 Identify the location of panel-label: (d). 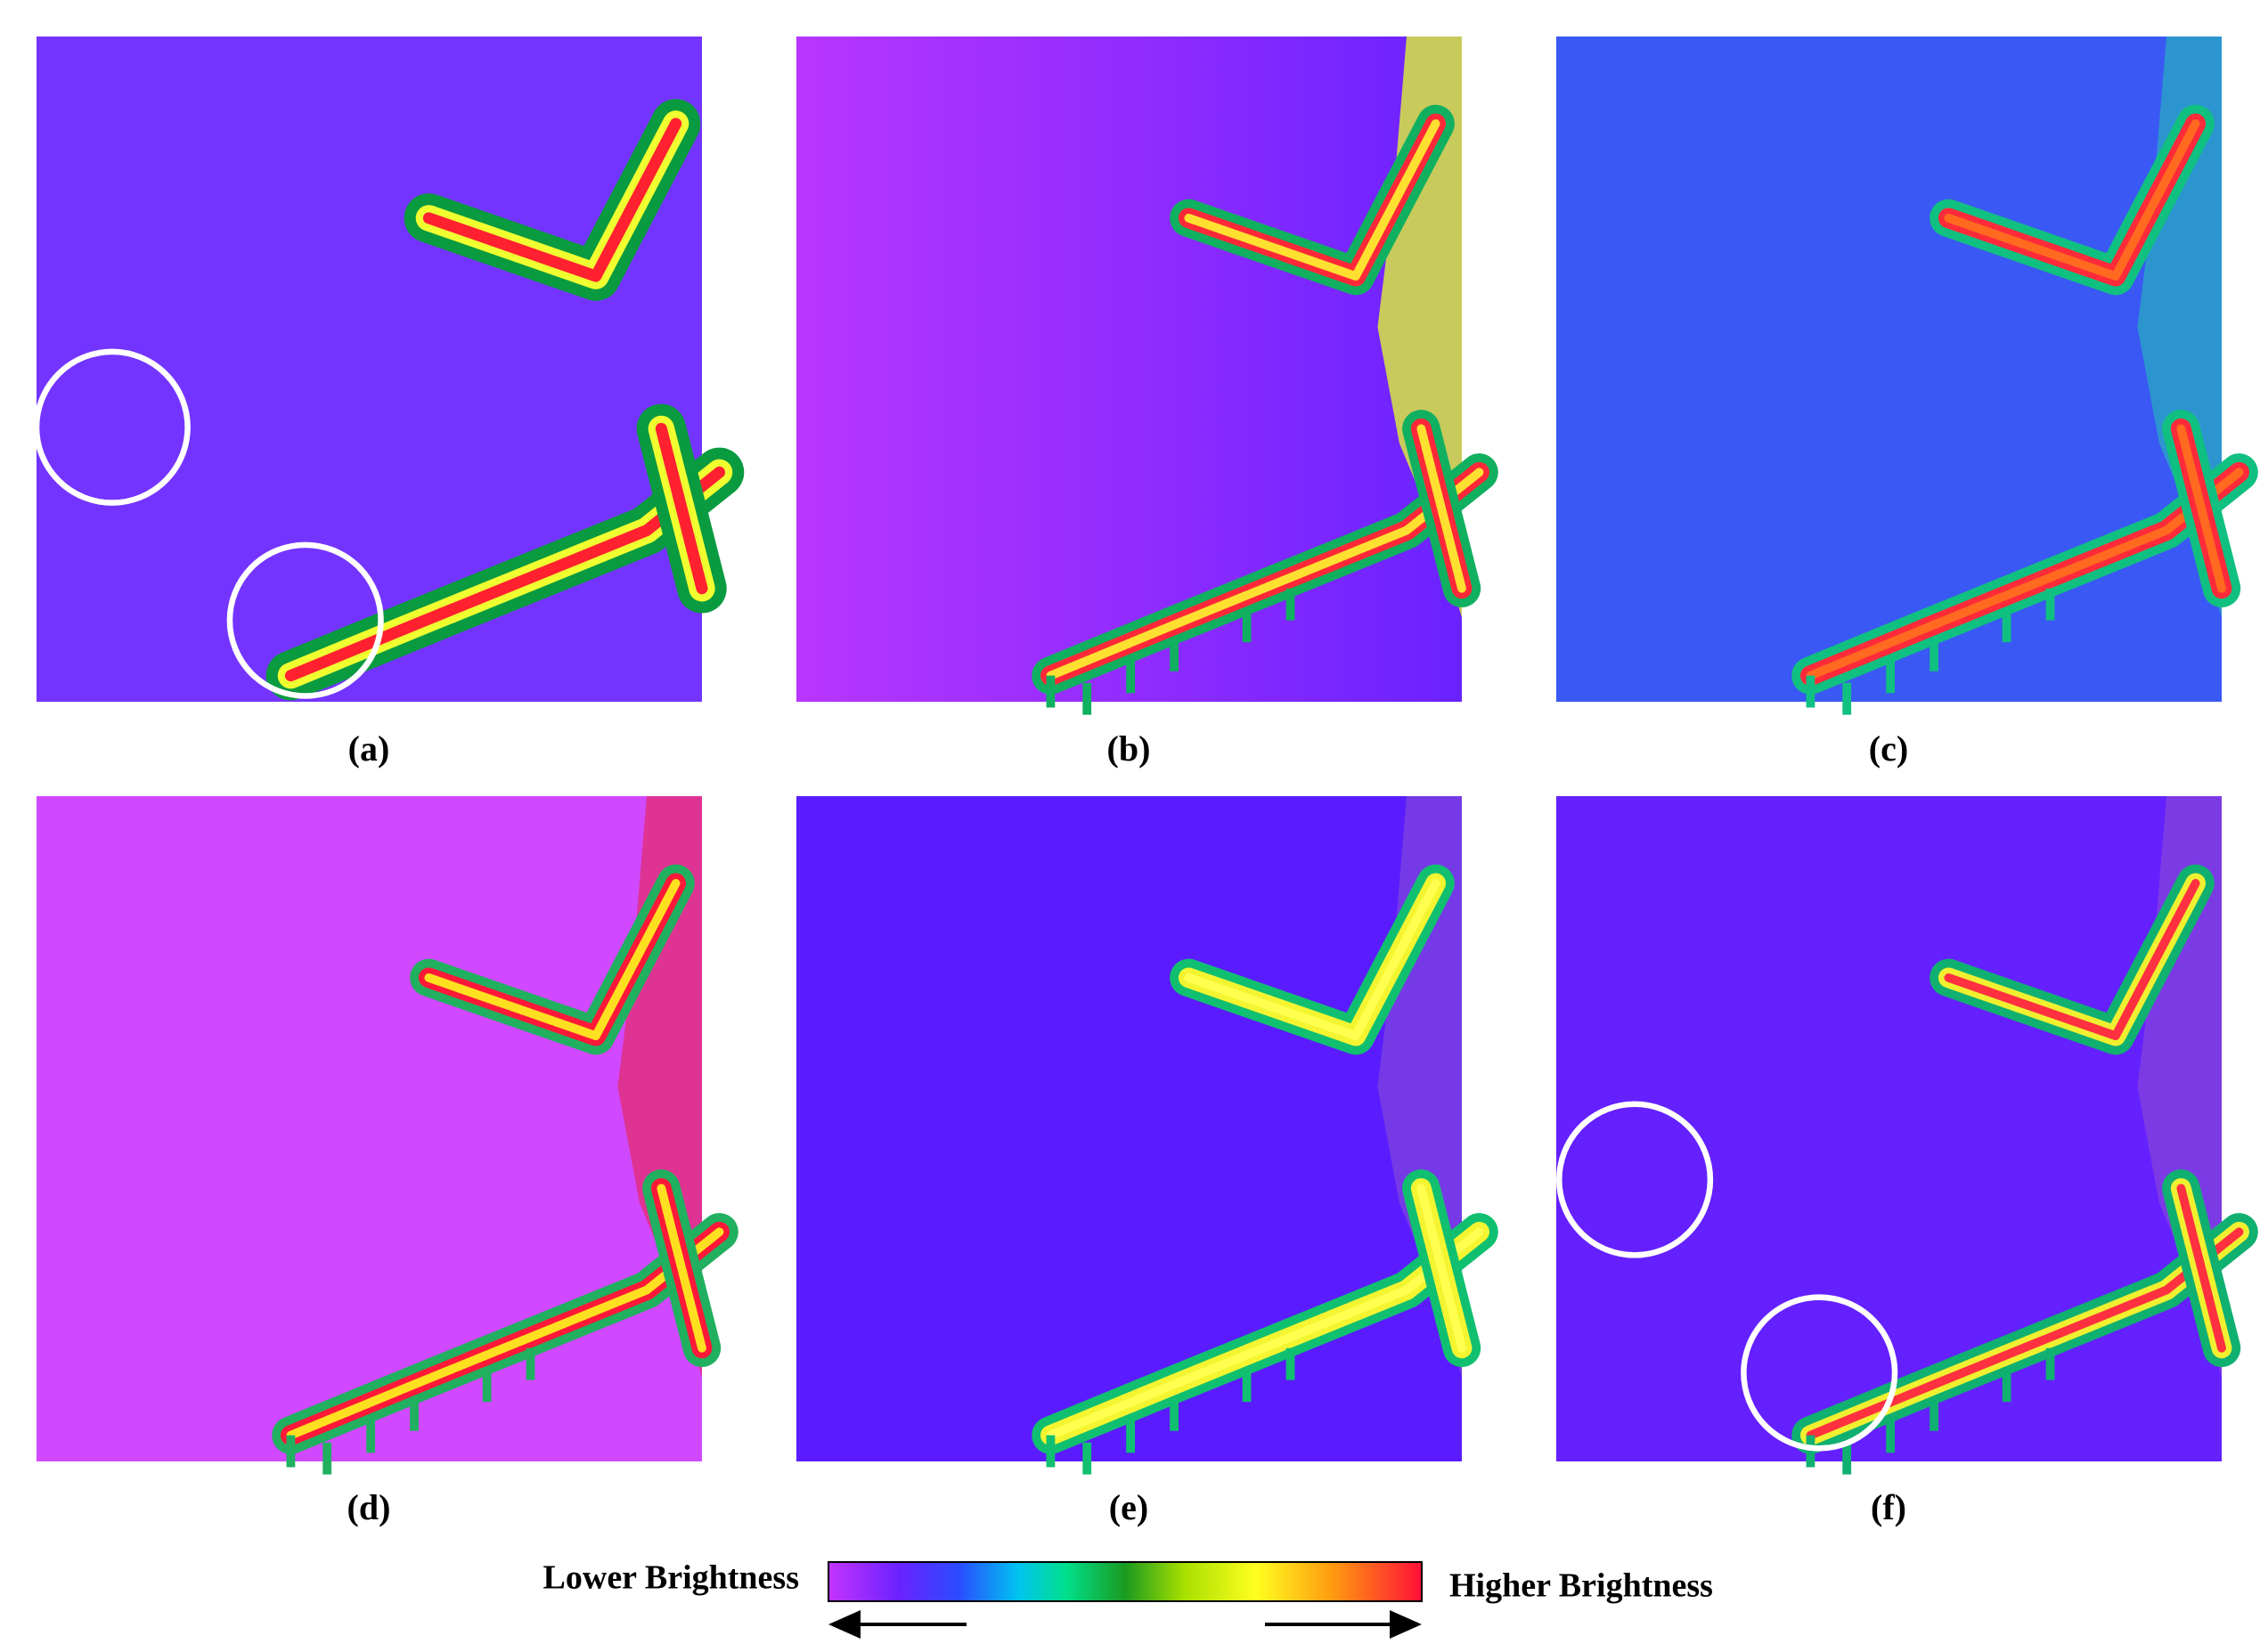
(369, 1507).